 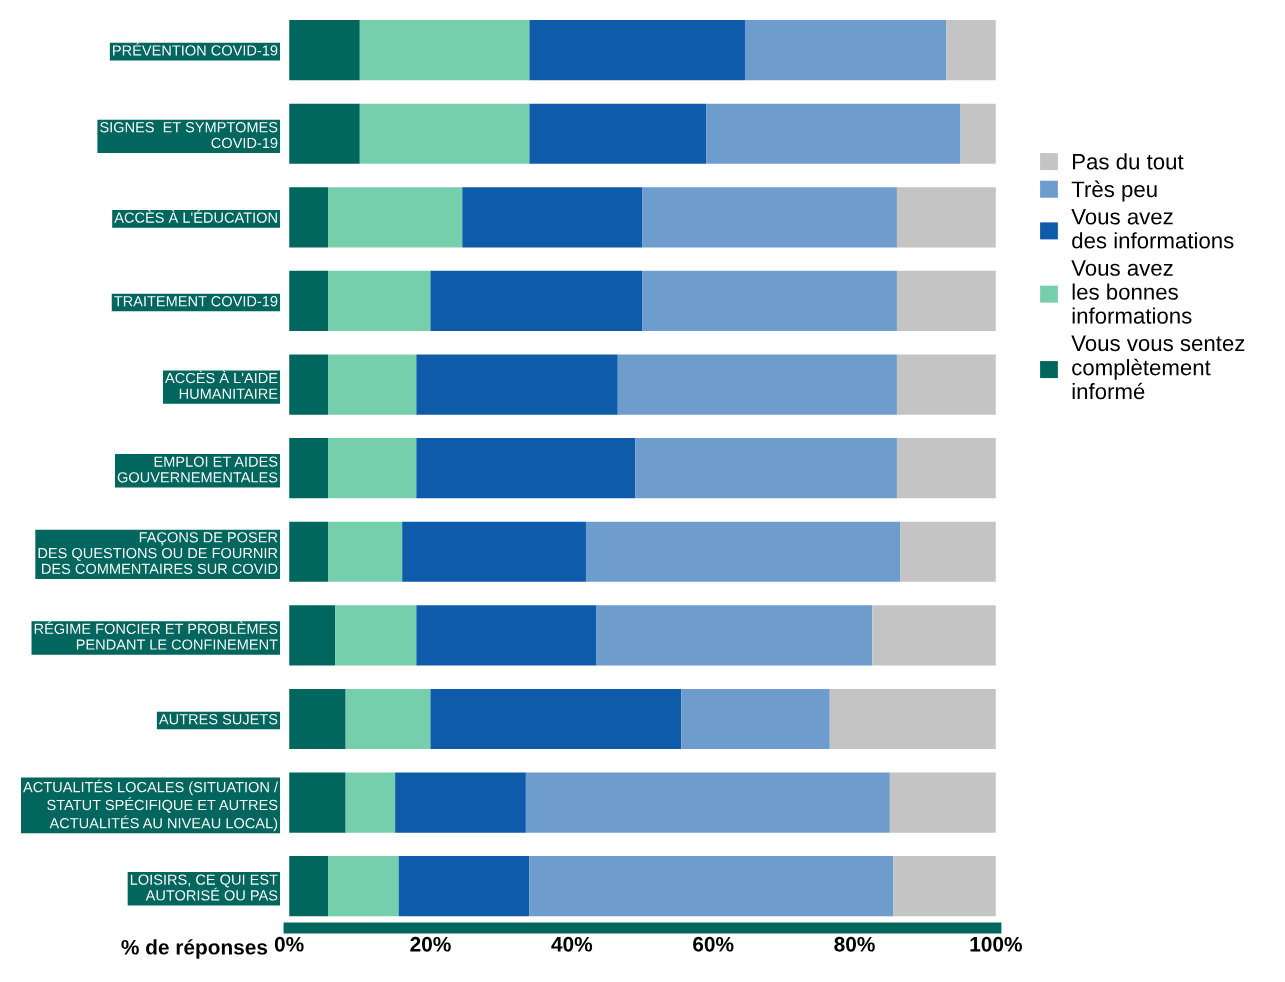 I want to click on y-tick-label: ACTUALITÉS LOCALES (SITUATION / STATUT SPÉCIFIQUE ET AUTRES ACTUALITÉS AU NIVEAU LOCAL), so click(x=151, y=805).